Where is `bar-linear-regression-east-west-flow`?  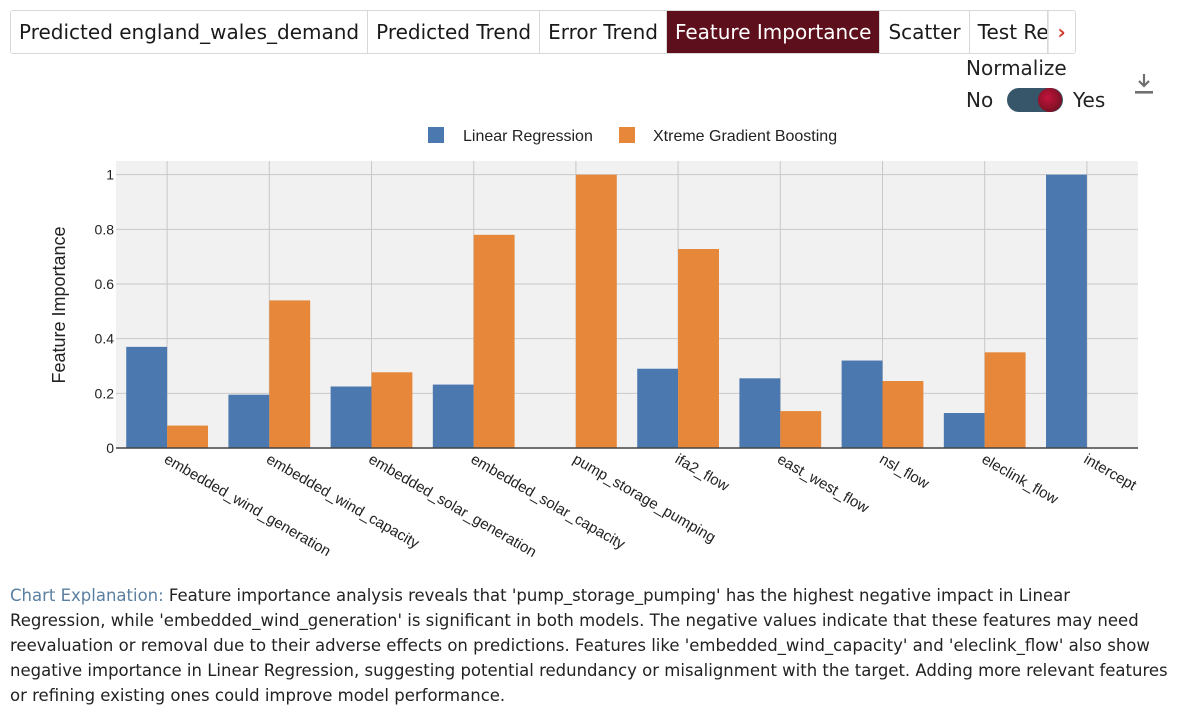
bar-linear-regression-east-west-flow is located at coordinates (760, 413).